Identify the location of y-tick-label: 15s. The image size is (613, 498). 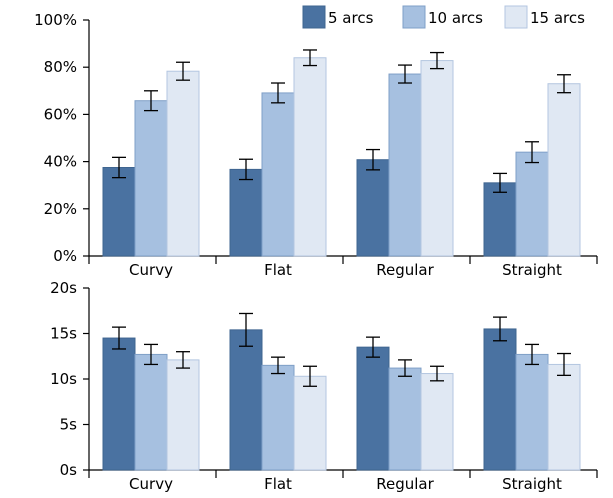
(63, 334).